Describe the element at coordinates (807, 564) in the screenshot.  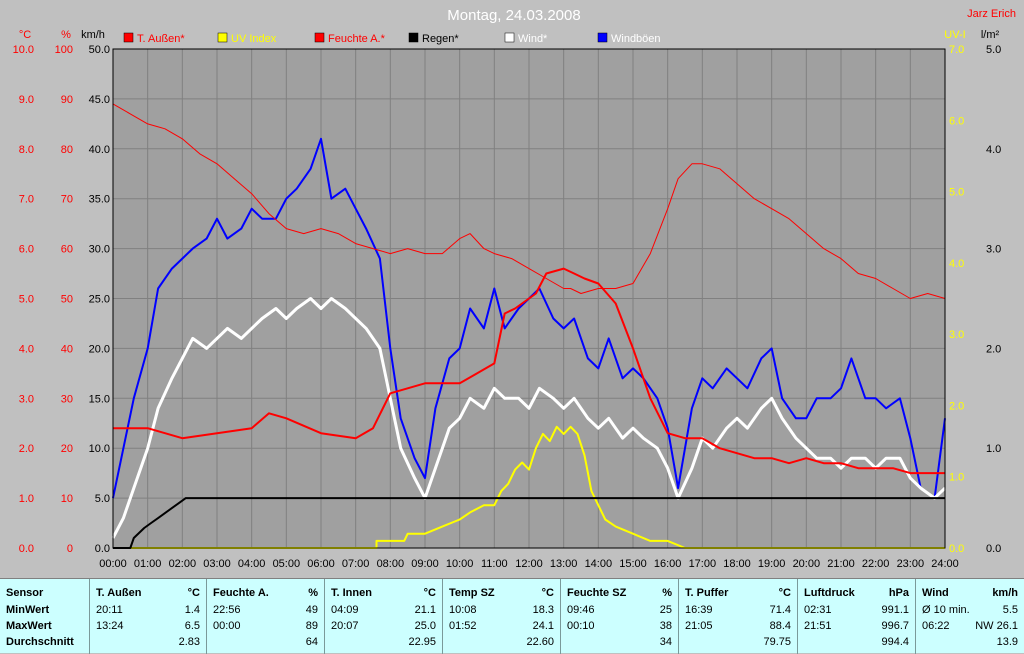
I see `time-tick-label: 20:00` at that location.